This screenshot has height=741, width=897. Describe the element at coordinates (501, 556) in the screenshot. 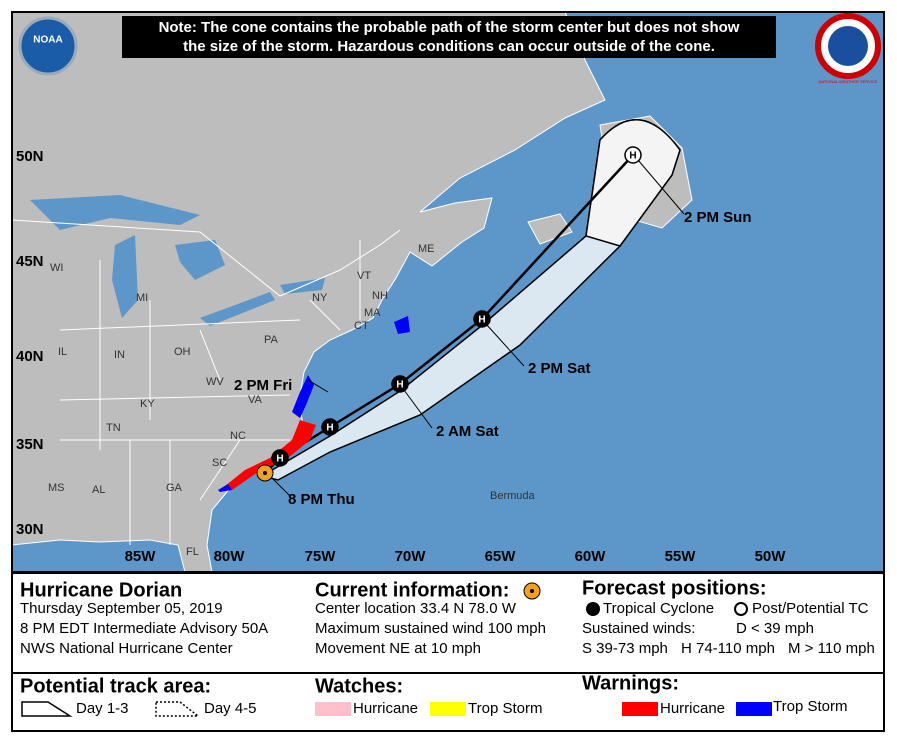

I see `longitude-label: 65W` at that location.